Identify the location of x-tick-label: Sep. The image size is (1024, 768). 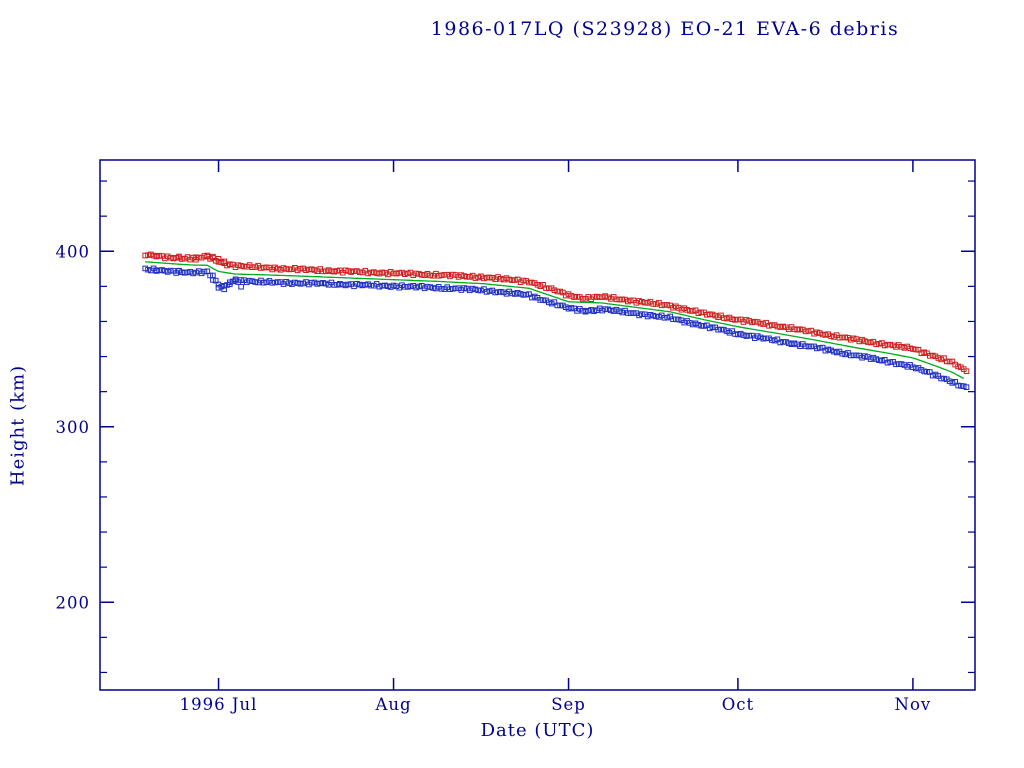
(568, 704).